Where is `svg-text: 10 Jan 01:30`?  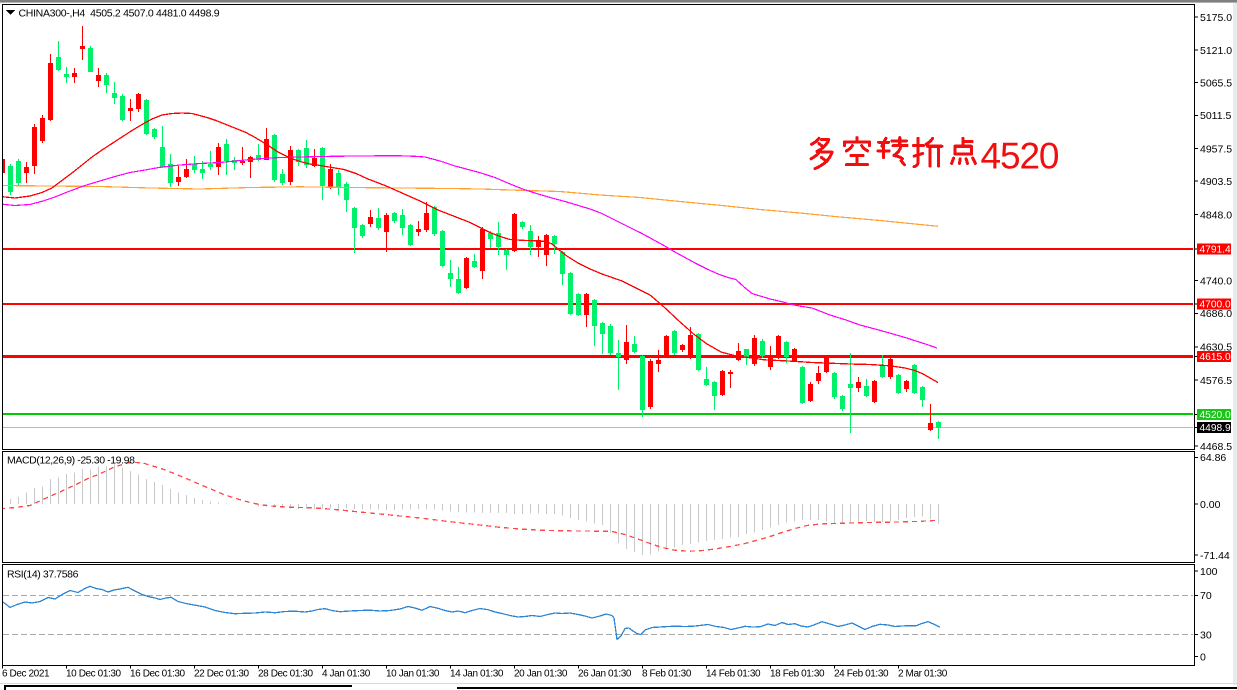 svg-text: 10 Jan 01:30 is located at coordinates (413, 674).